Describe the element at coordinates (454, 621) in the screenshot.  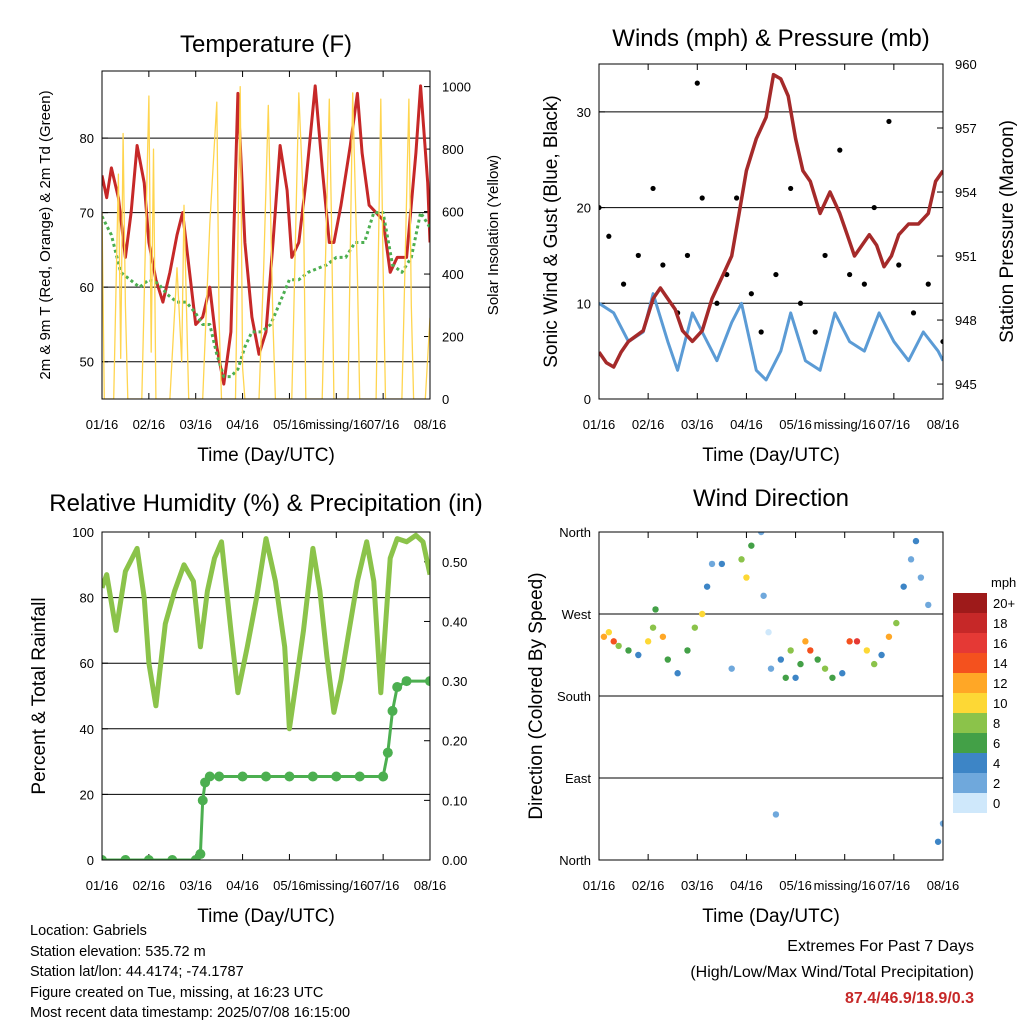
I see `y2-tick-label: 0.40` at that location.